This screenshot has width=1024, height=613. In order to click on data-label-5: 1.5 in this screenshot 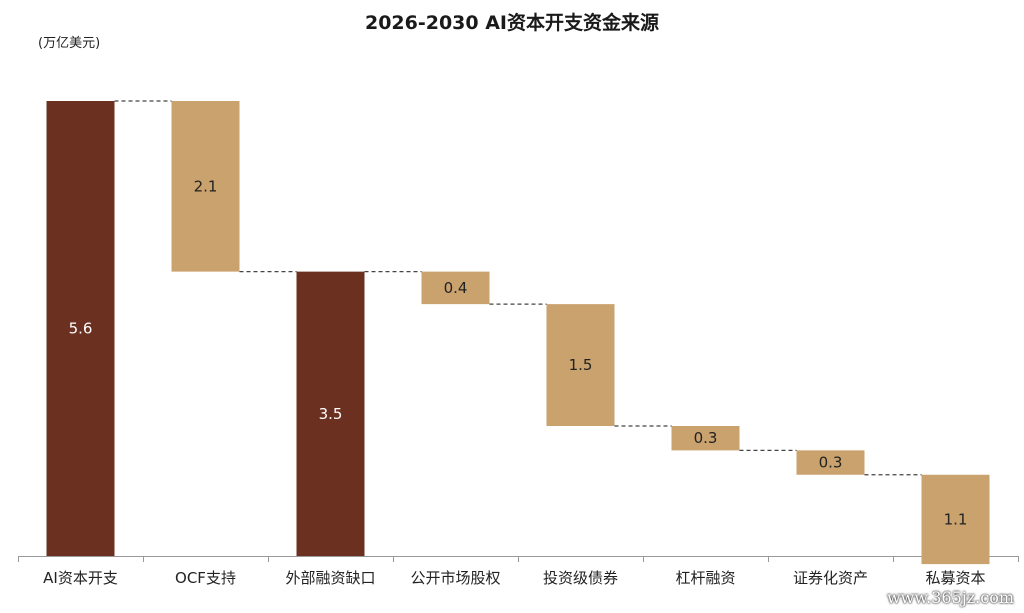, I will do `click(581, 365)`.